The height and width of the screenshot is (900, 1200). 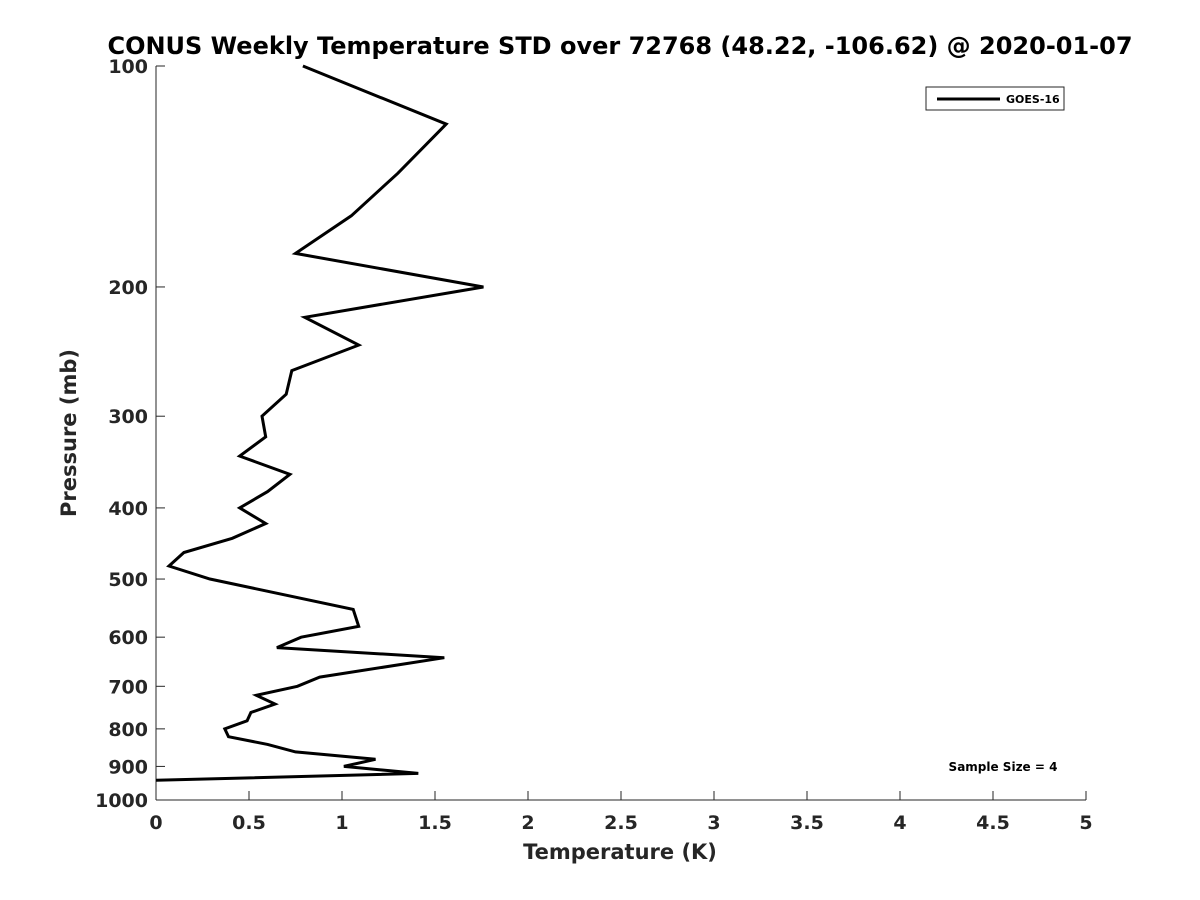 I want to click on x-tick-label: 0.5, so click(x=249, y=823).